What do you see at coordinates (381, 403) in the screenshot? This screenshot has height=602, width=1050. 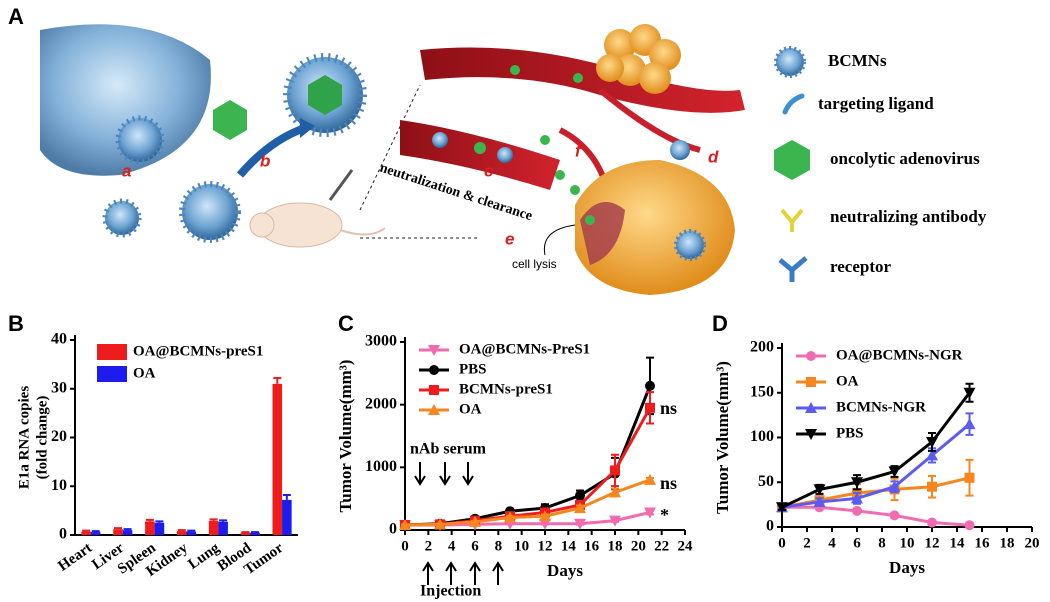 I see `y-tick-label: 2000` at bounding box center [381, 403].